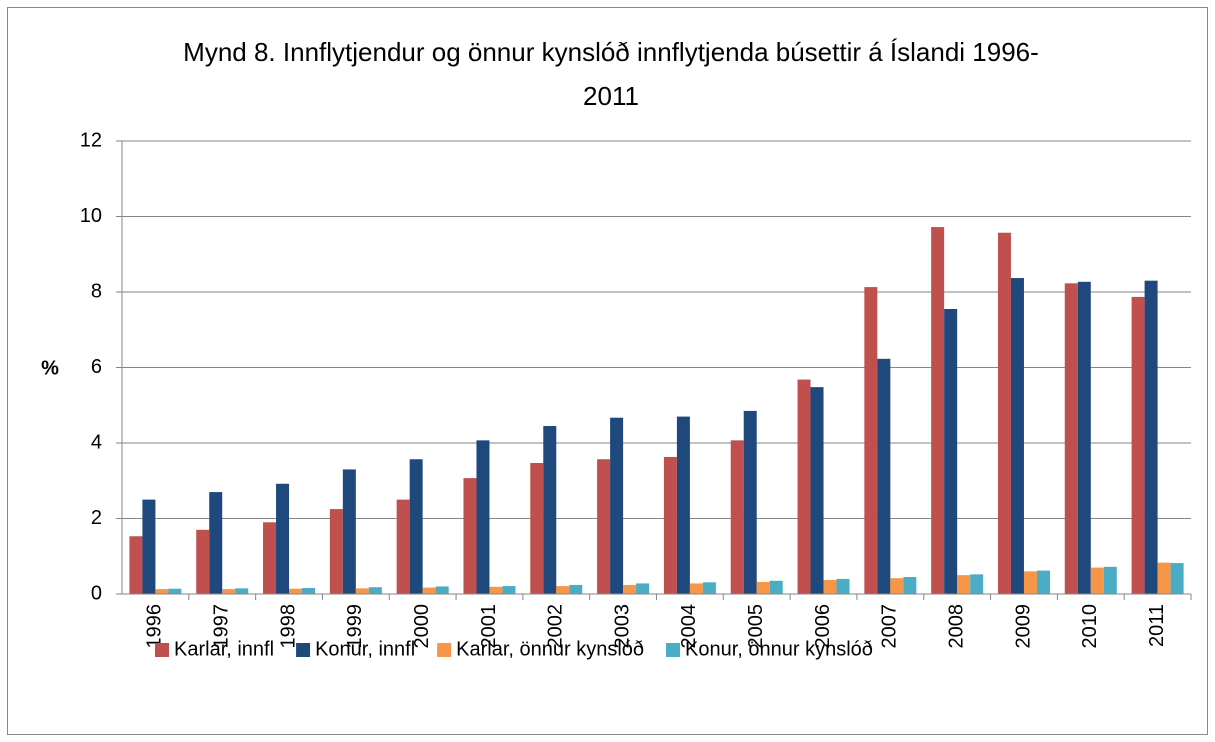 This screenshot has width=1215, height=742. What do you see at coordinates (96, 518) in the screenshot?
I see `y-tick-label: 2` at bounding box center [96, 518].